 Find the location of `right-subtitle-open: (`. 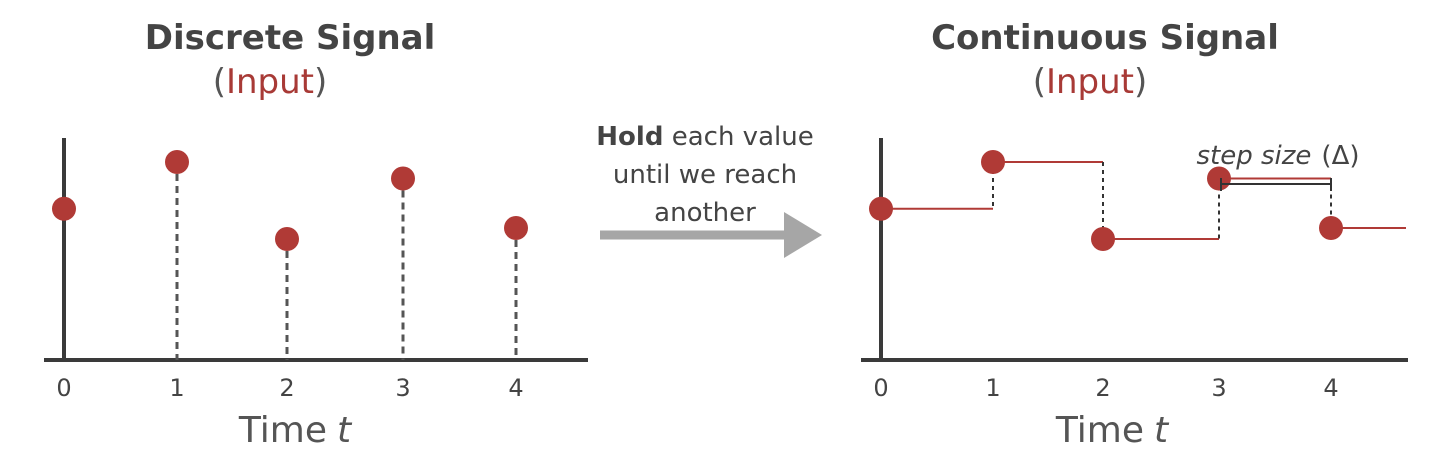

right-subtitle-open: ( is located at coordinates (1039, 82).